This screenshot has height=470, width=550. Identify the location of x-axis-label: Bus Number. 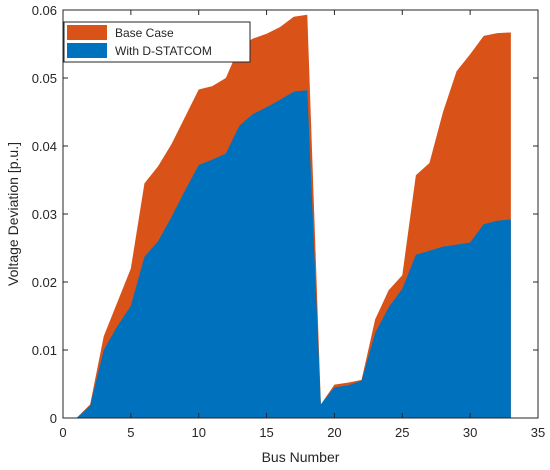
(301, 457).